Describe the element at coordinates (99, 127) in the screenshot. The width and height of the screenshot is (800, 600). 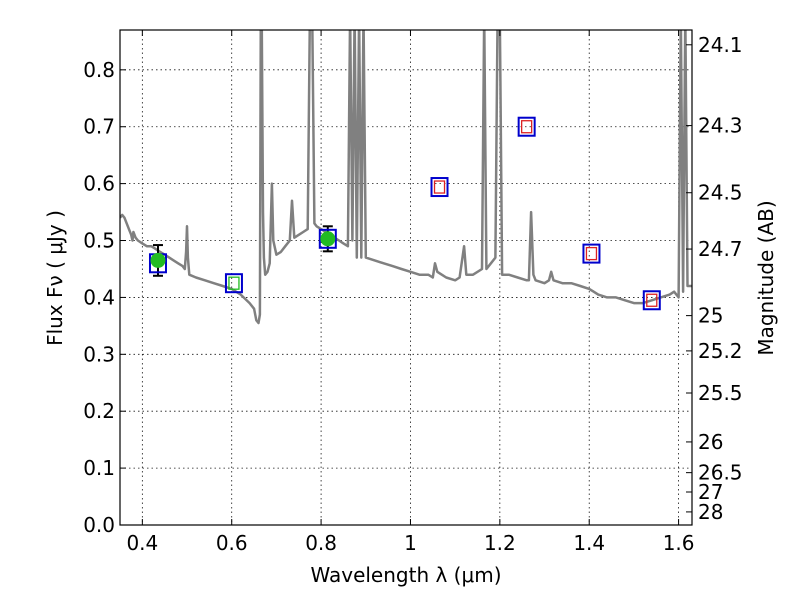
I see `y-tick-label: 0.7` at that location.